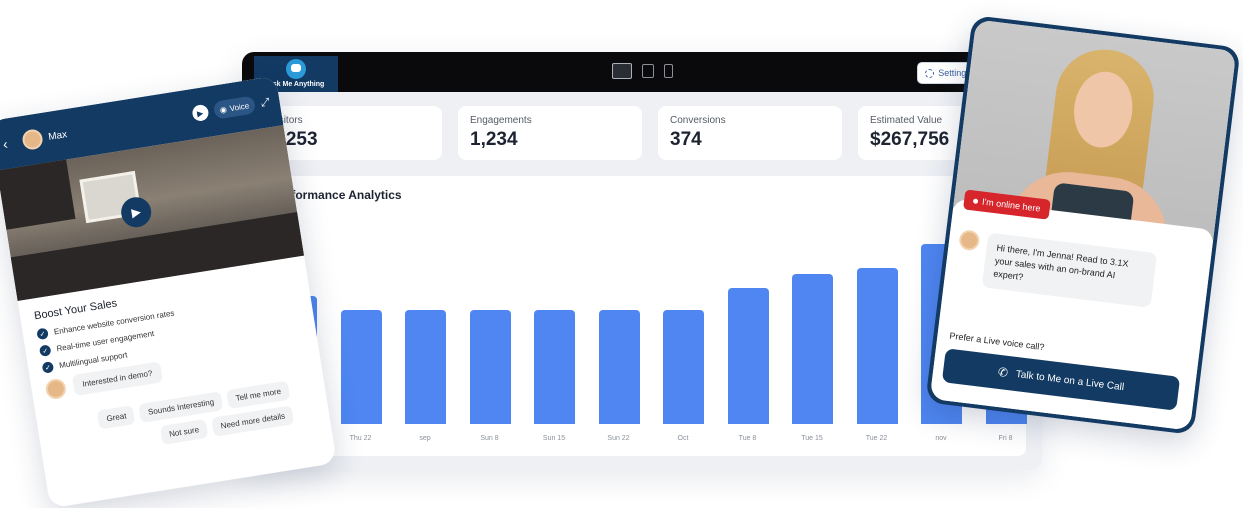 This screenshot has height=508, width=1243. I want to click on stat-label: Visitors, so click(286, 120).